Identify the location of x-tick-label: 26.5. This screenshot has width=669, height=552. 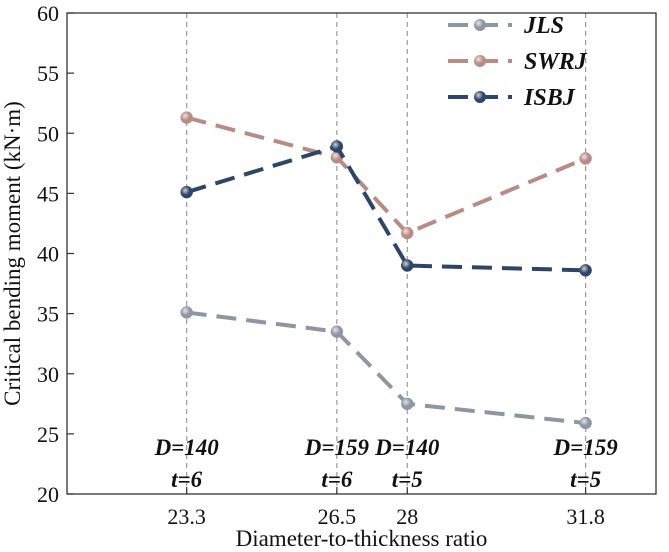
(337, 516).